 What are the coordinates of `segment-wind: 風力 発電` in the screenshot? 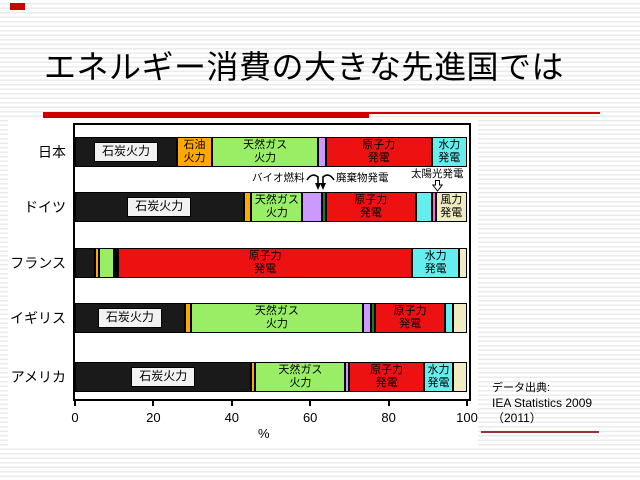 It's located at (451, 207).